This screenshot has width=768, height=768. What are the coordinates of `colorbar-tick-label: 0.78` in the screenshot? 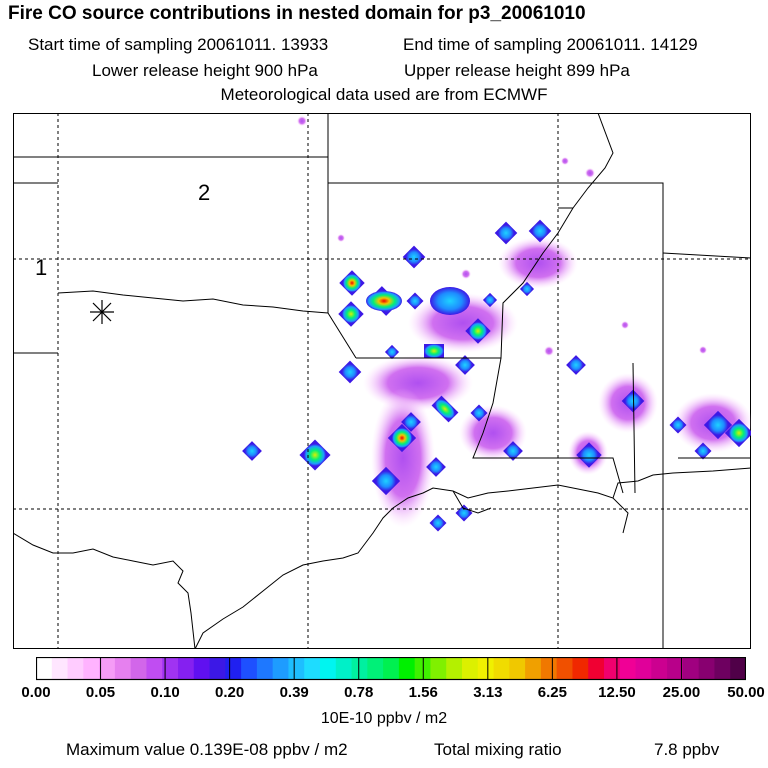 It's located at (359, 692).